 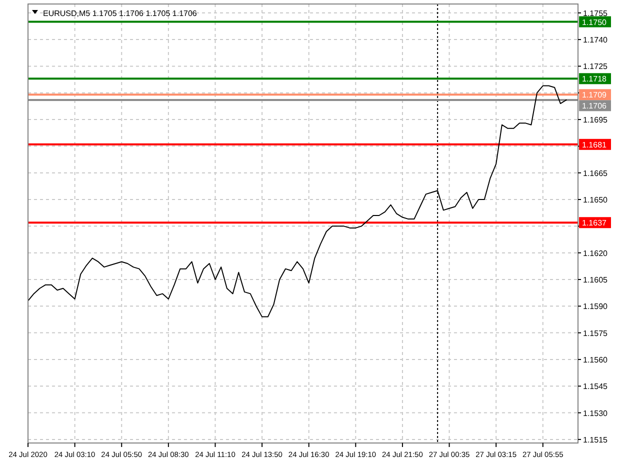 What do you see at coordinates (595, 40) in the screenshot?
I see `y-tick-label: 1.1740` at bounding box center [595, 40].